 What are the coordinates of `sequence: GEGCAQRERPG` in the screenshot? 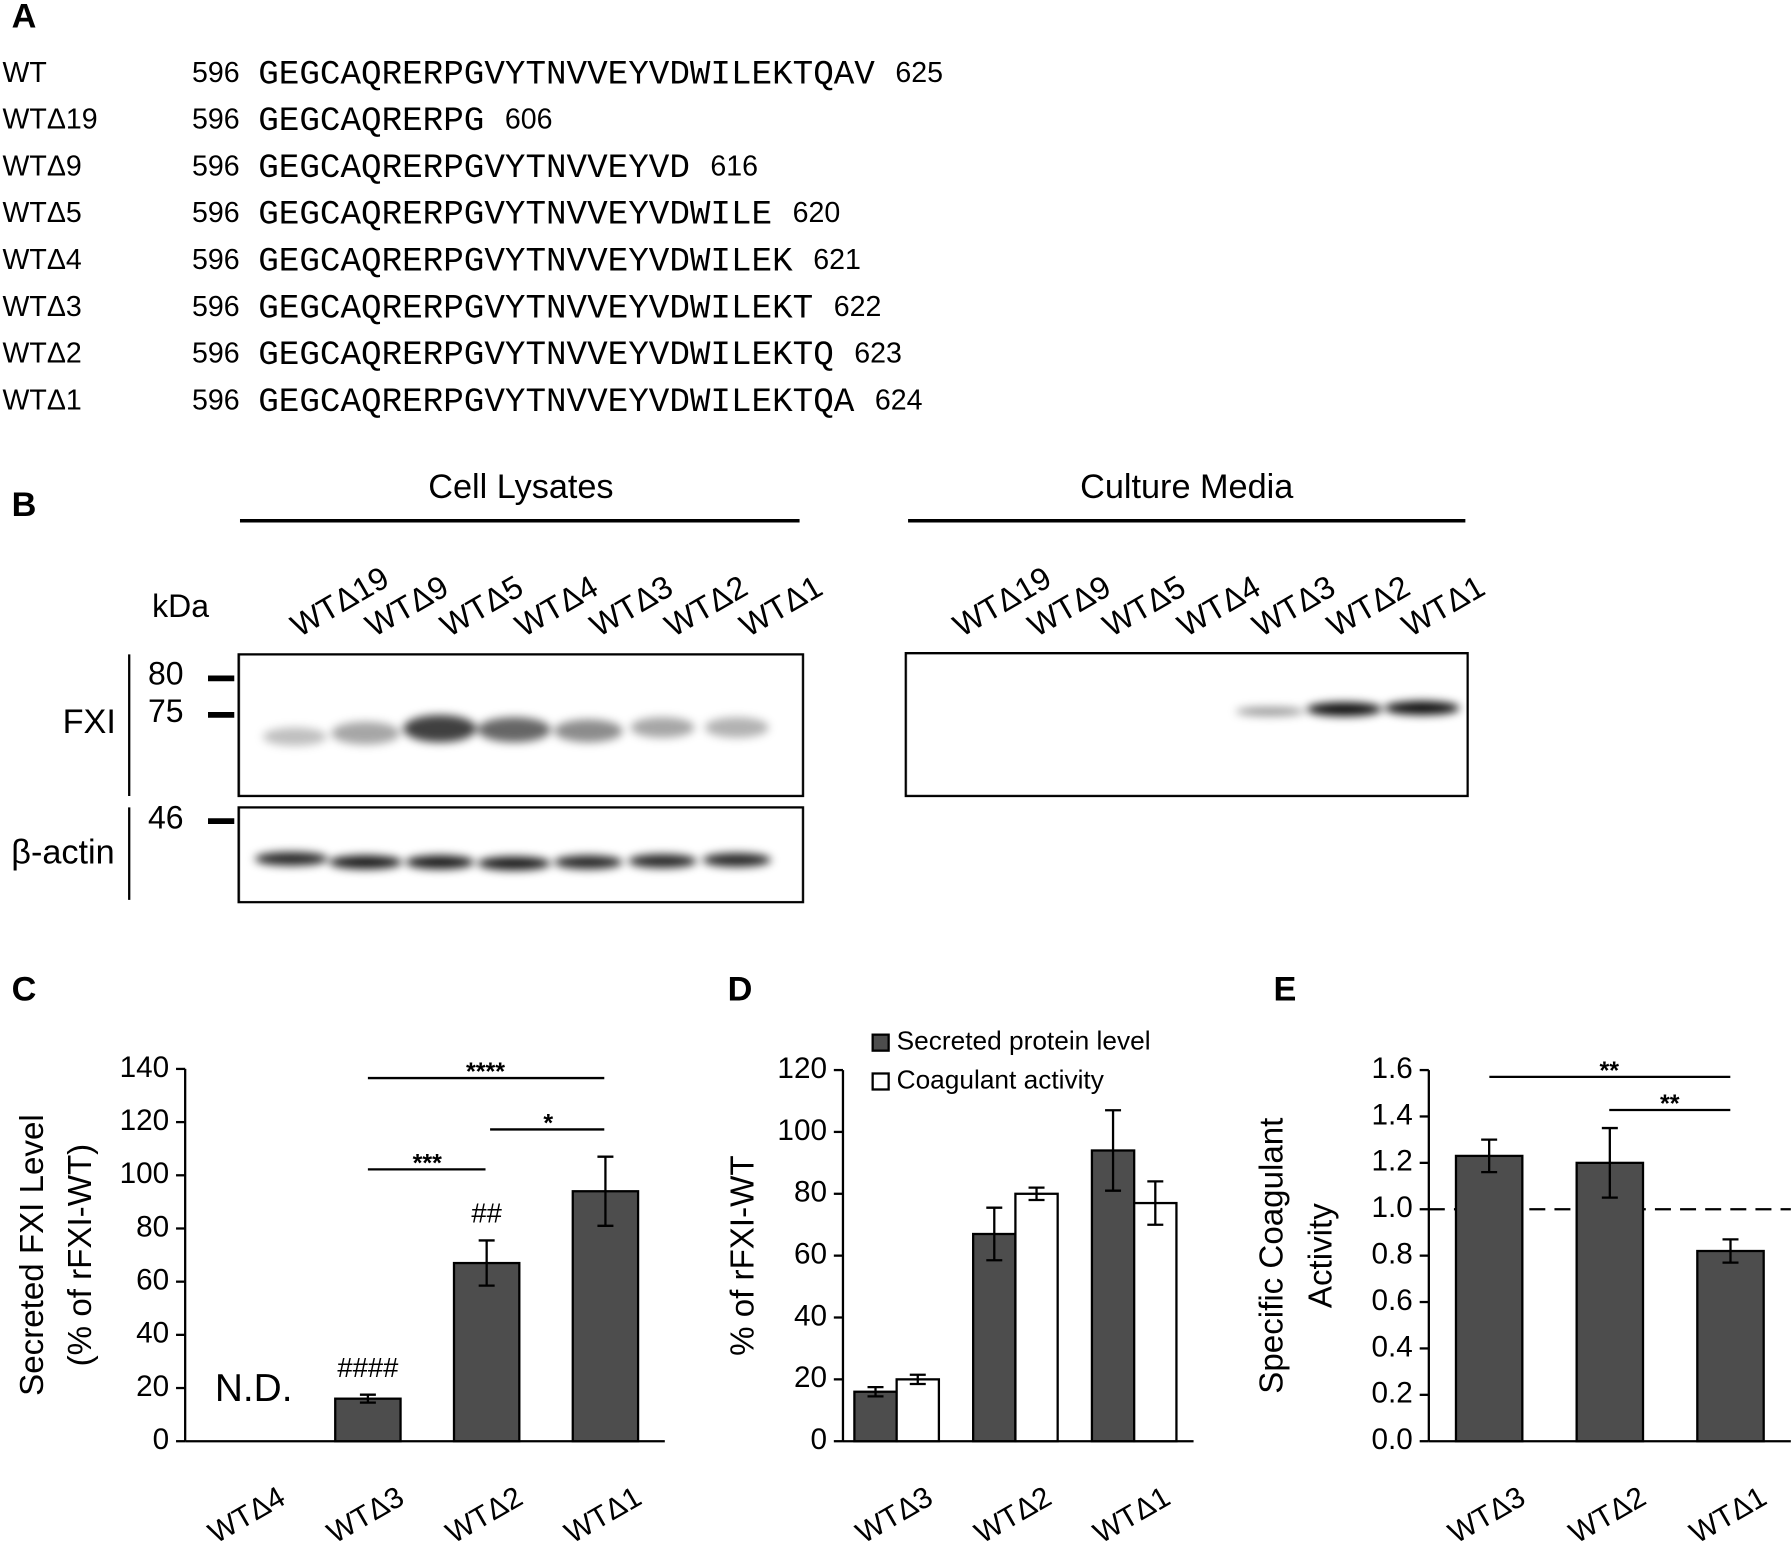 It's located at (371, 121).